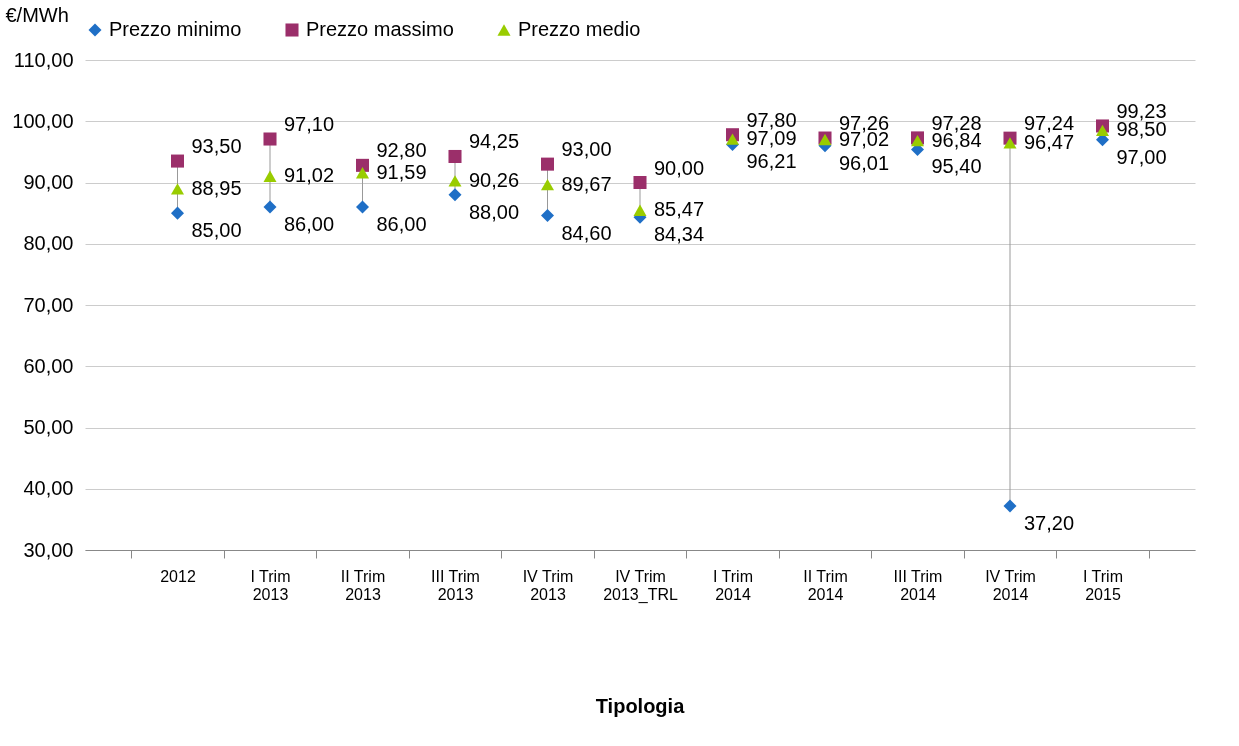 The width and height of the screenshot is (1239, 746). What do you see at coordinates (1141, 156) in the screenshot?
I see `data-label: 97,00` at bounding box center [1141, 156].